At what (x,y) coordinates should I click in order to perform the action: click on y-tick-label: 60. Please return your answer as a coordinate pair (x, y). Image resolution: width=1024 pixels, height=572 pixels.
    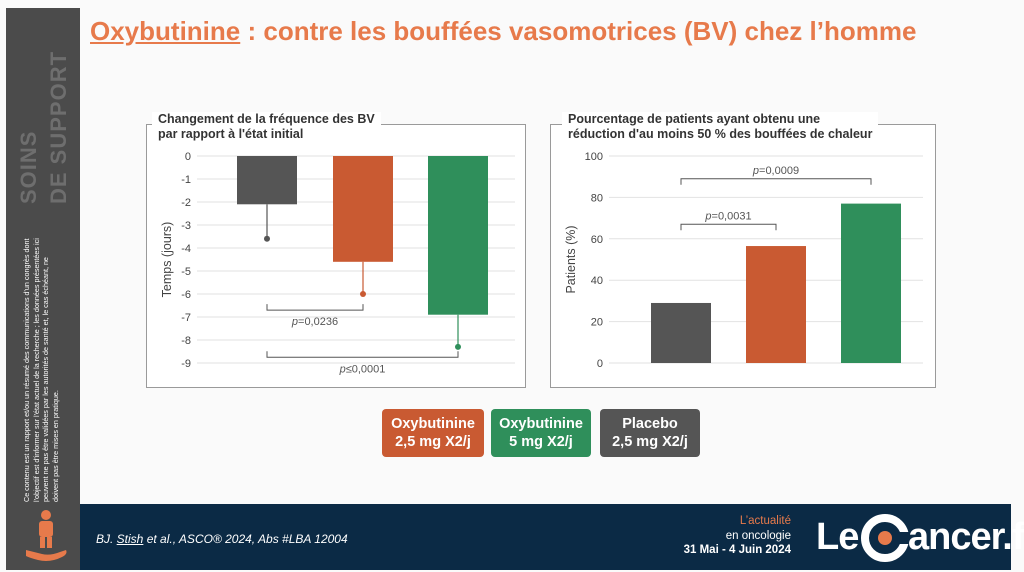
    Looking at the image, I should click on (597, 240).